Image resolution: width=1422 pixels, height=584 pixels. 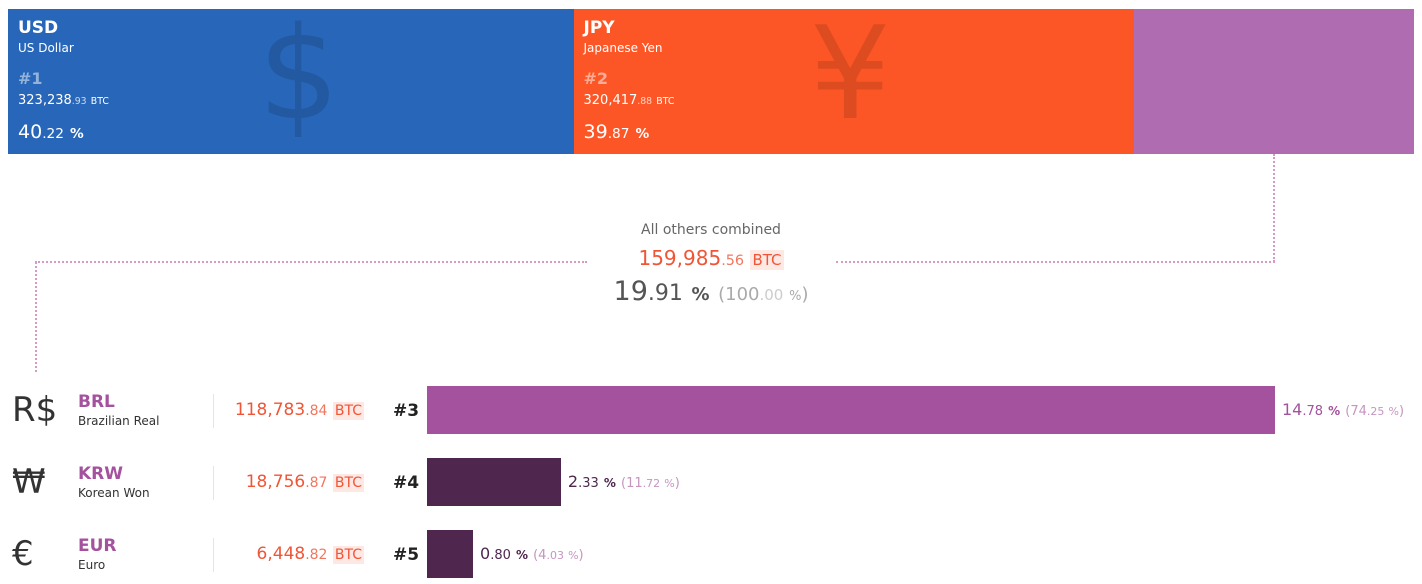 I want to click on row-share: 2.33 % (11.72 %), so click(x=624, y=481).